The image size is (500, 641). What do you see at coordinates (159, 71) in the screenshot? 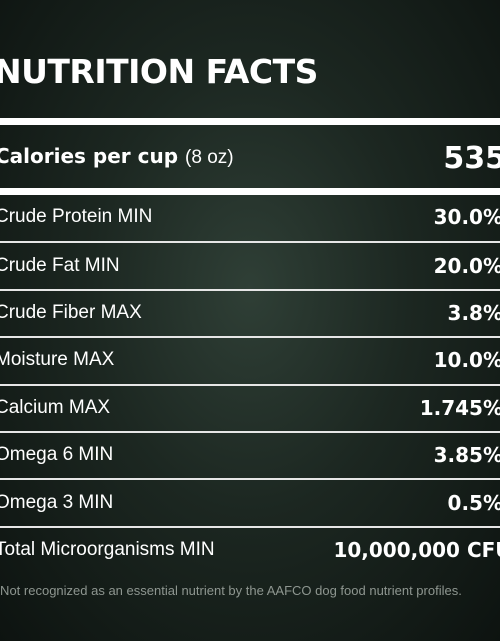
I see `nutrition-facts-title: NUTRITION FACTS` at bounding box center [159, 71].